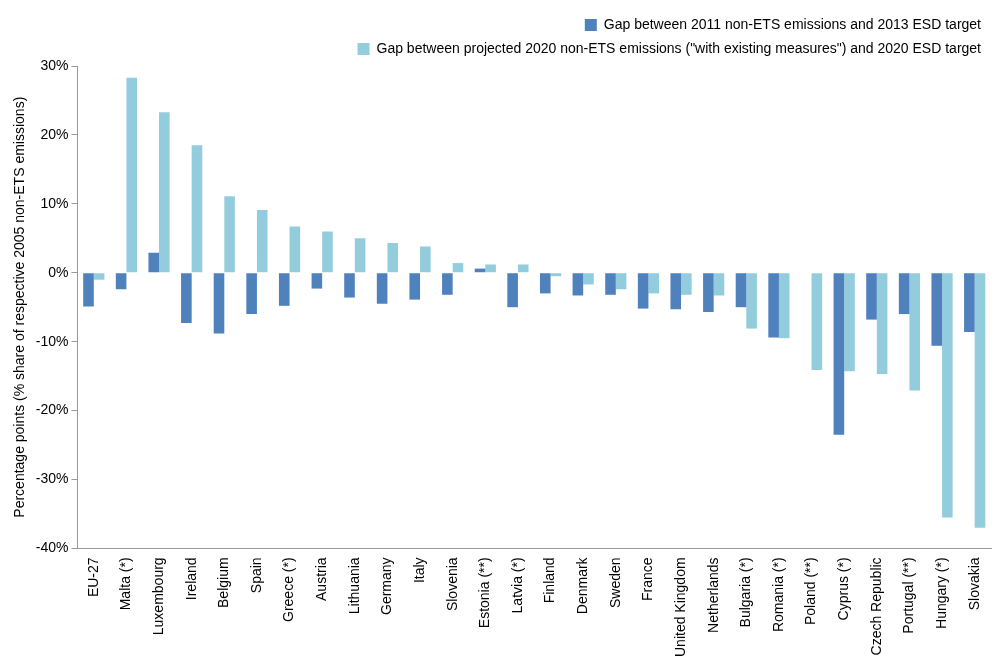 This screenshot has width=1003, height=668. Describe the element at coordinates (52, 478) in the screenshot. I see `y-tick-label: -30%` at that location.